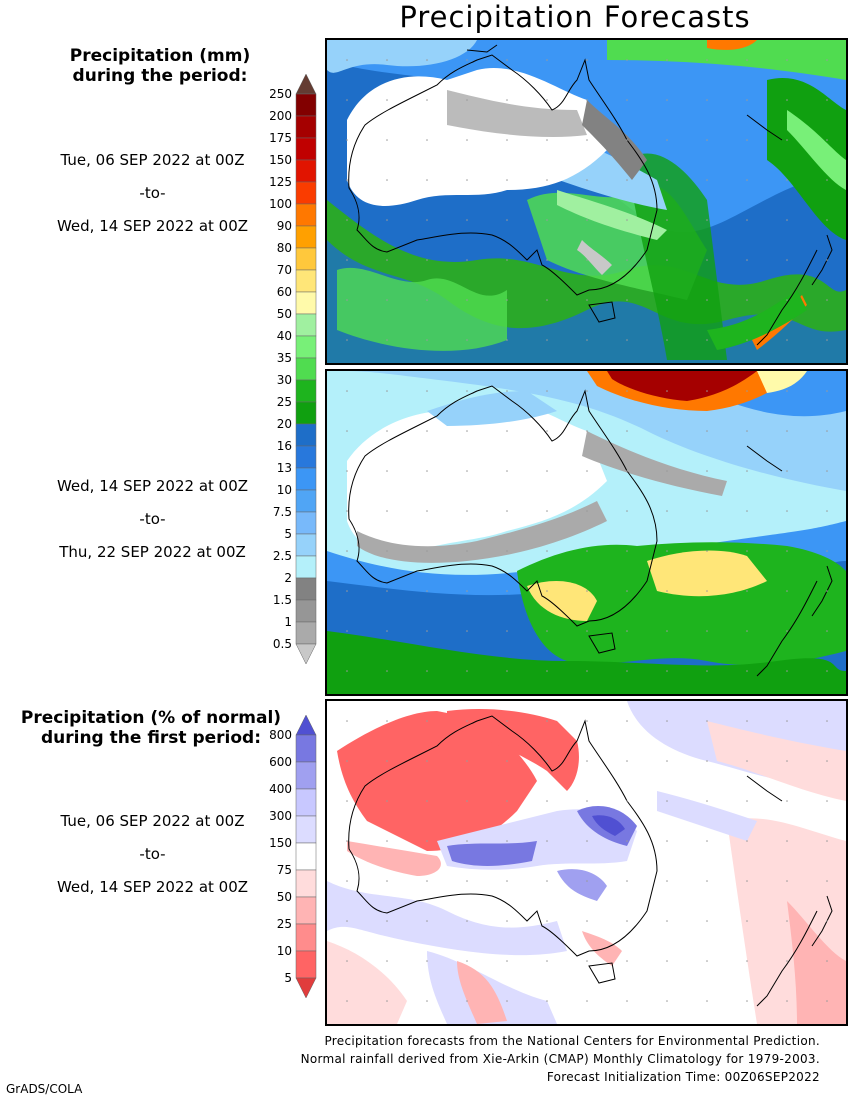  Describe the element at coordinates (152, 821) in the screenshot. I see `period-3-start: Tue, 06 SEP 2022 at 00Z` at that location.